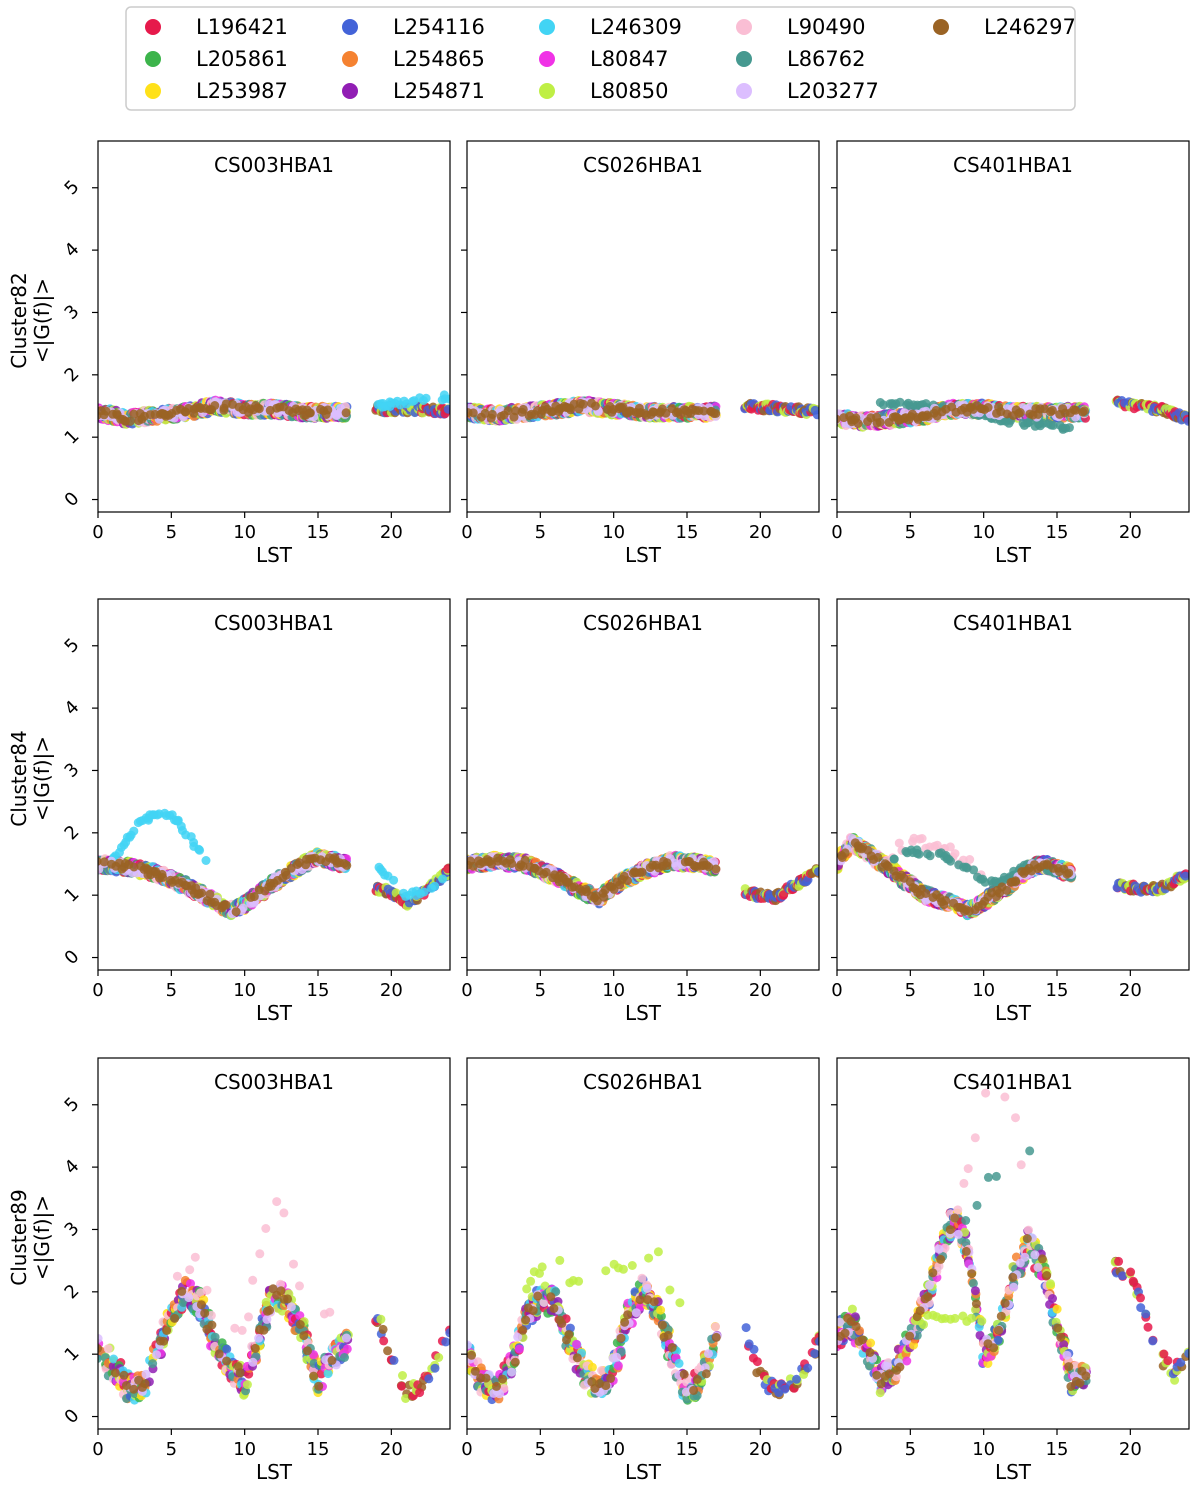 This screenshot has width=1200, height=1495. I want to click on legend-label-L254871: L254871, so click(439, 91).